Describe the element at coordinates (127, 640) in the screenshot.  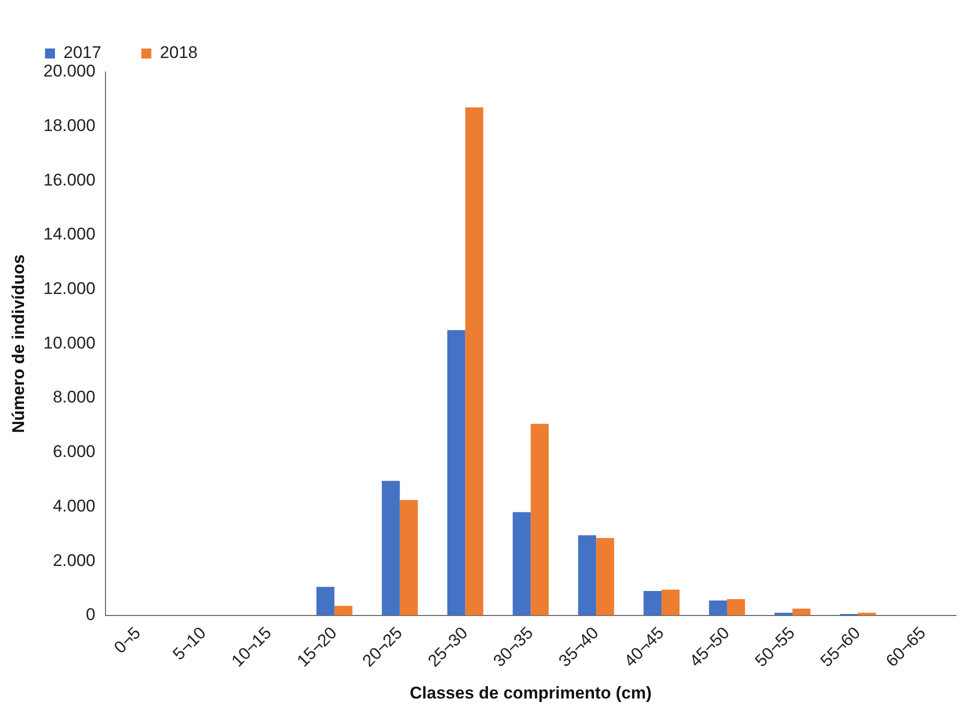
I see `x-tick-label: 0¬5` at that location.